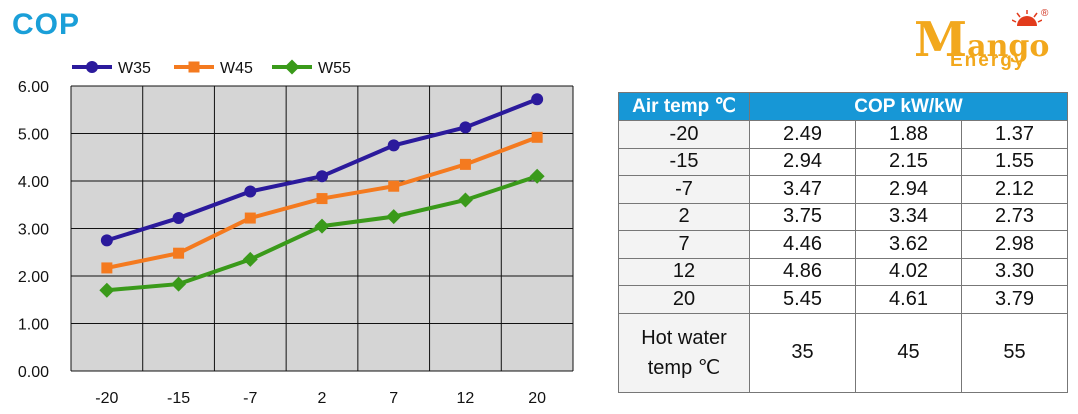 This screenshot has width=1078, height=414. What do you see at coordinates (941, 40) in the screenshot?
I see `logo-letter-m: M` at bounding box center [941, 40].